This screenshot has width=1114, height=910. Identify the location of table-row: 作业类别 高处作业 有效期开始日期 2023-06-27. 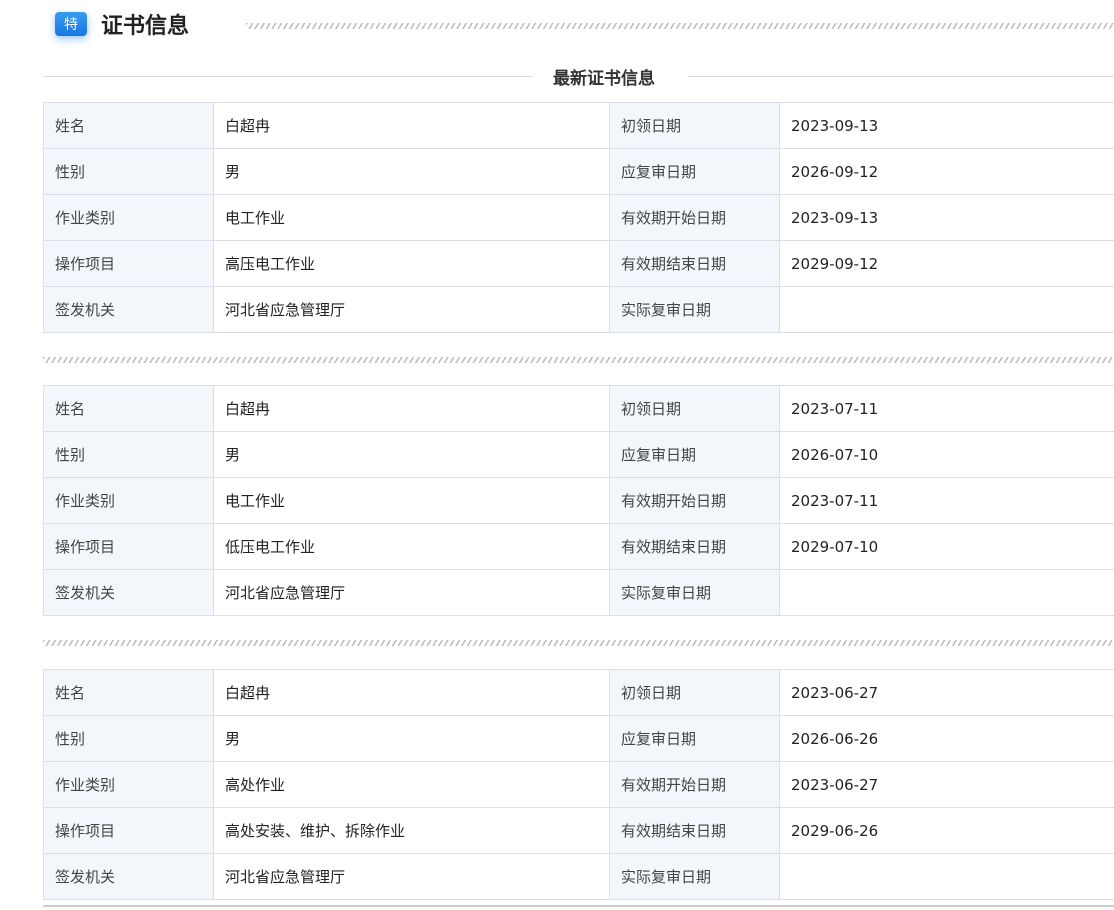
(578, 784).